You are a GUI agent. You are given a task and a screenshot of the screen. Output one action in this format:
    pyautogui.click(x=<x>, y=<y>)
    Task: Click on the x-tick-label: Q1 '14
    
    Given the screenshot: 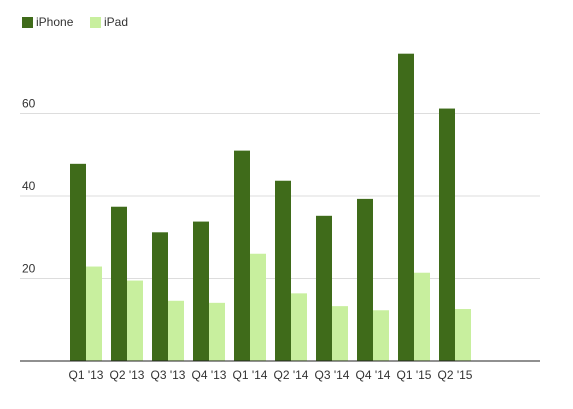 What is the action you would take?
    pyautogui.click(x=250, y=375)
    